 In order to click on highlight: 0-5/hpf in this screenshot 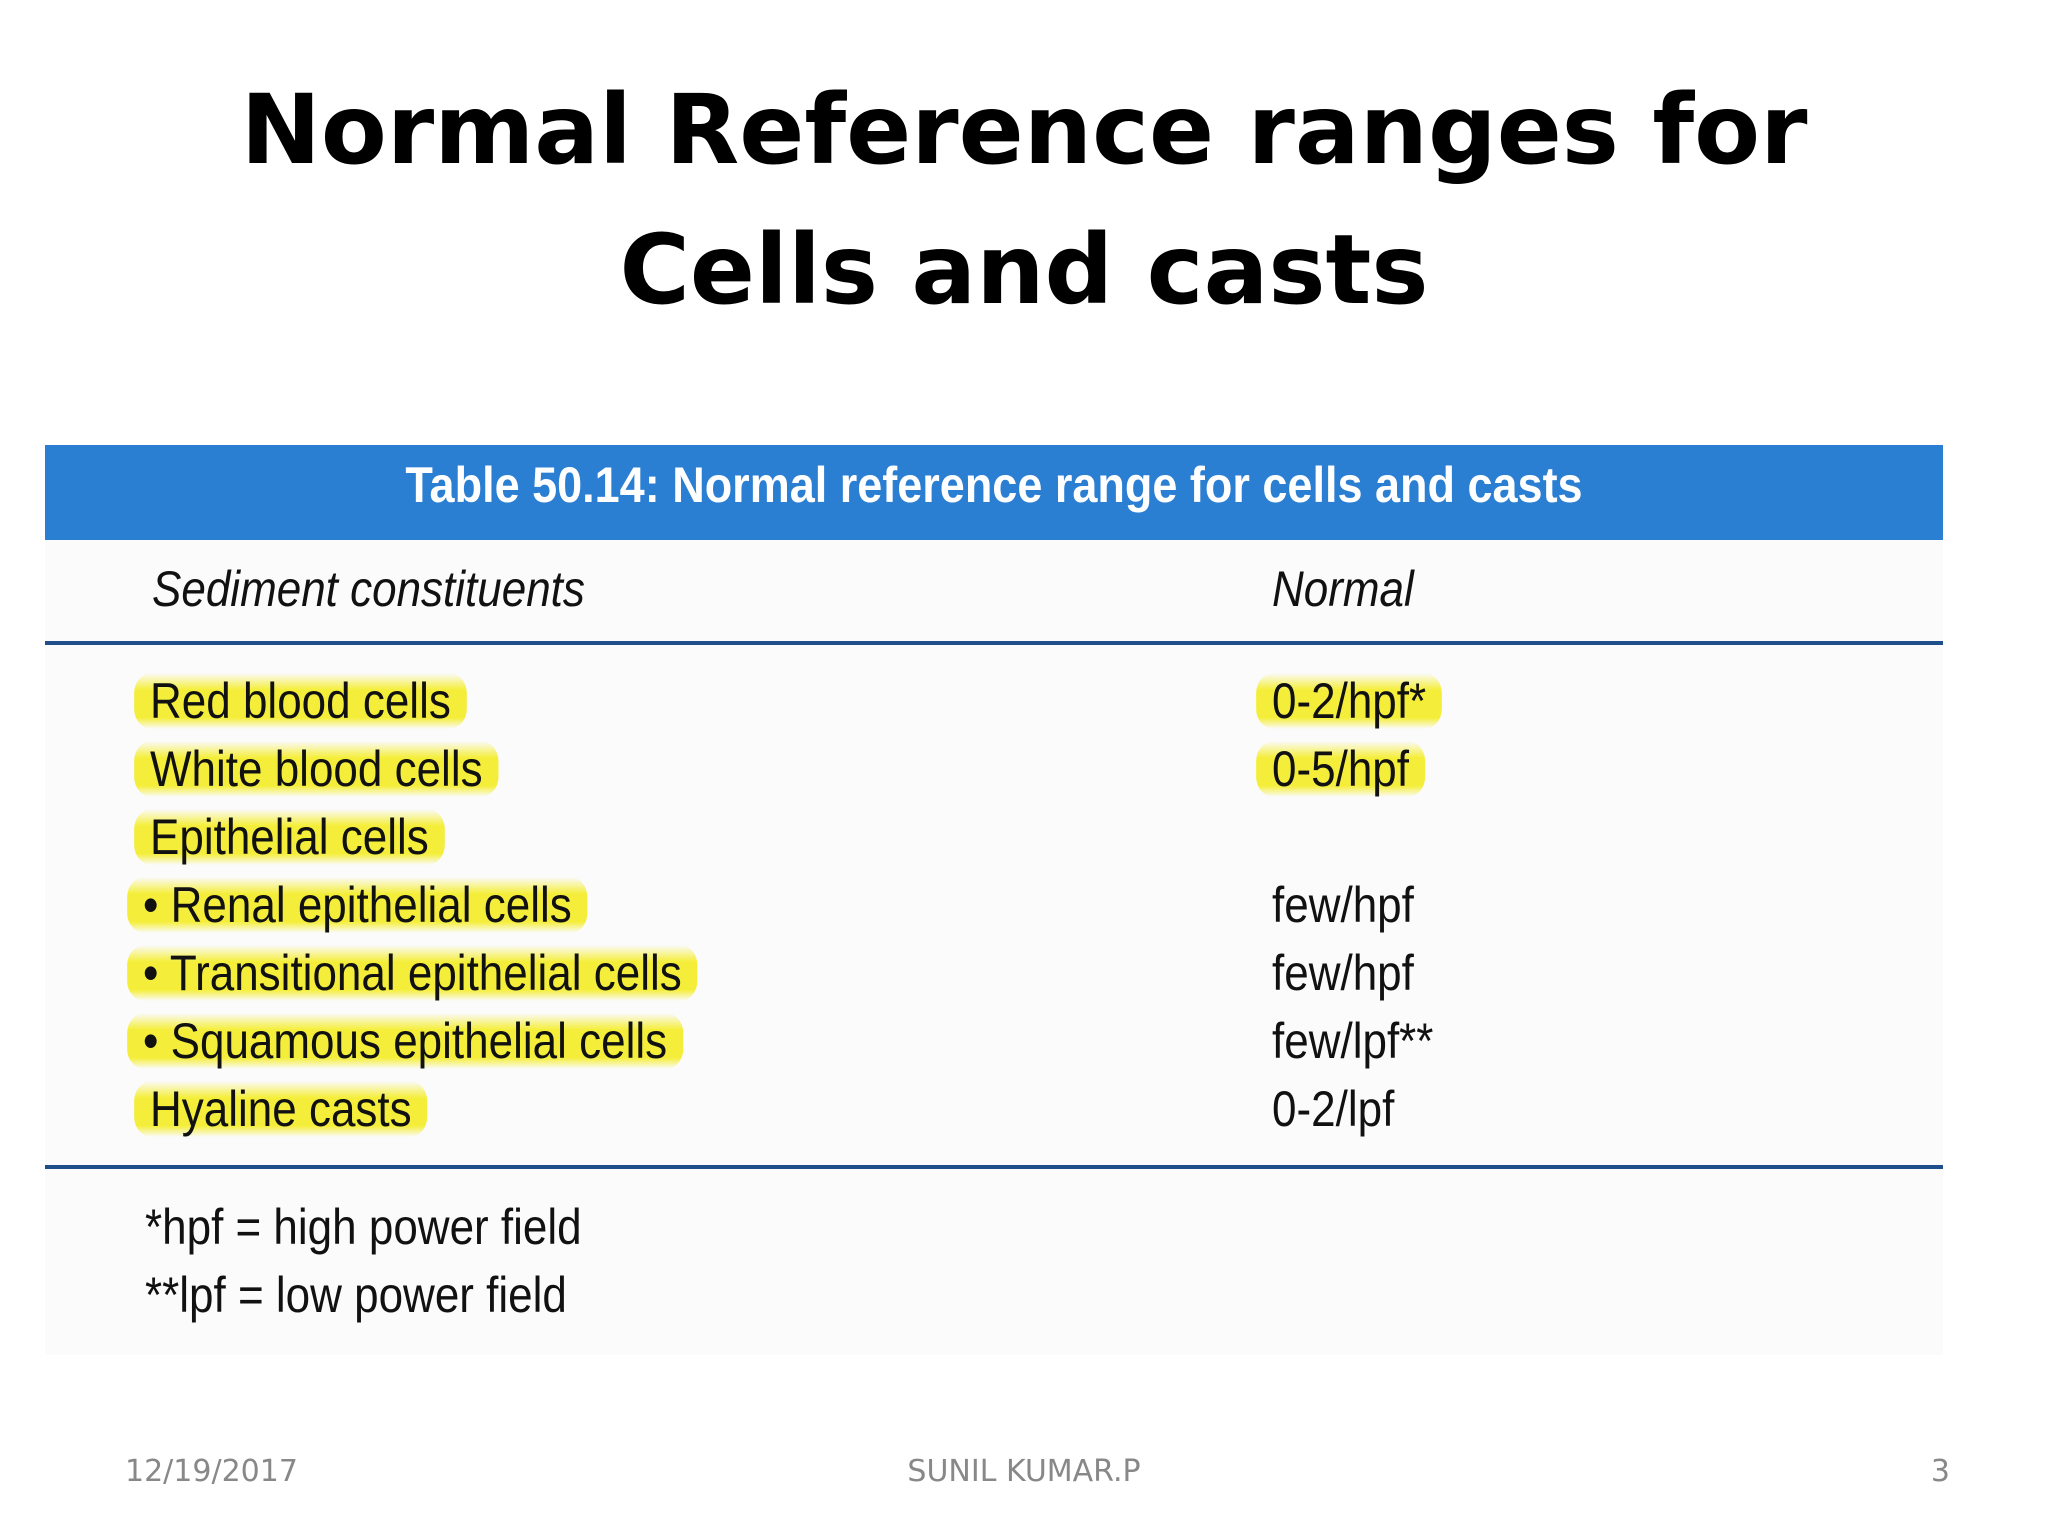, I will do `click(1340, 769)`.